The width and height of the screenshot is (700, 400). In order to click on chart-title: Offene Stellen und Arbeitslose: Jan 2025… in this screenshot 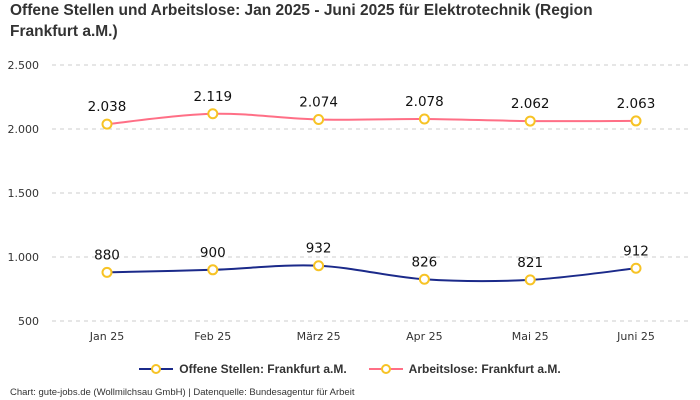, I will do `click(301, 21)`.